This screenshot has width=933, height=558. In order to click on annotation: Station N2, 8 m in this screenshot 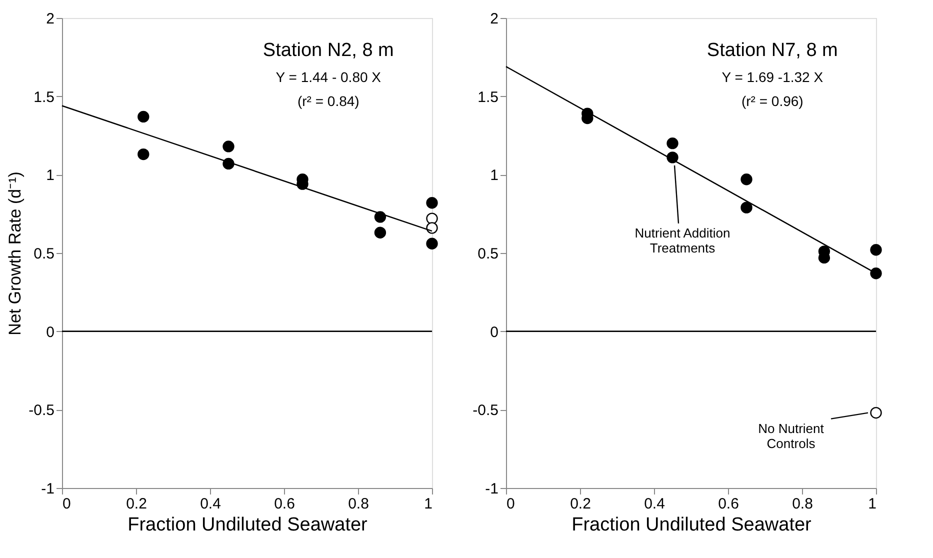, I will do `click(328, 50)`.